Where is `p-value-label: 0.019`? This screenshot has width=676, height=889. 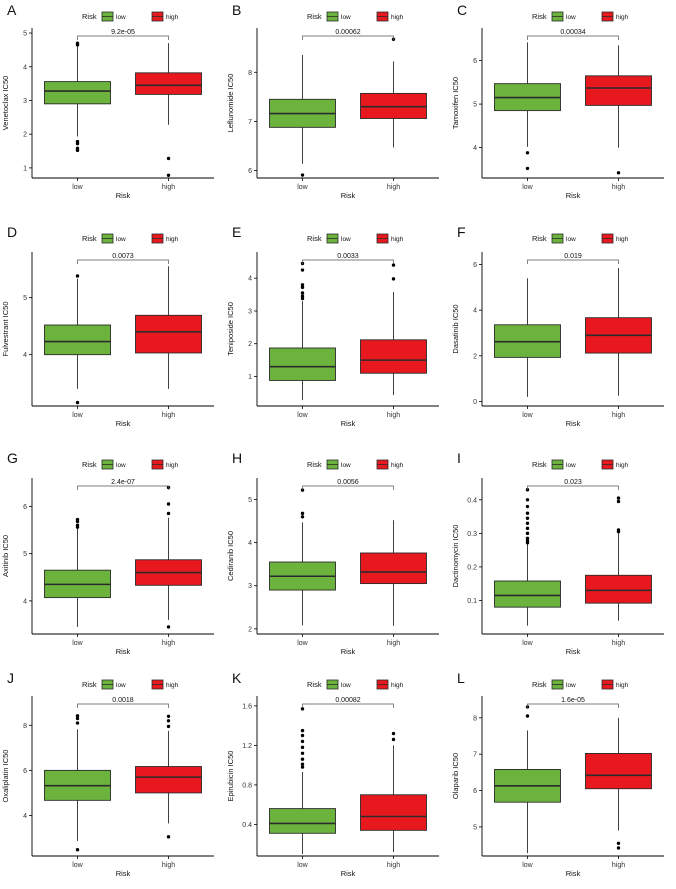
p-value-label: 0.019 is located at coordinates (573, 256).